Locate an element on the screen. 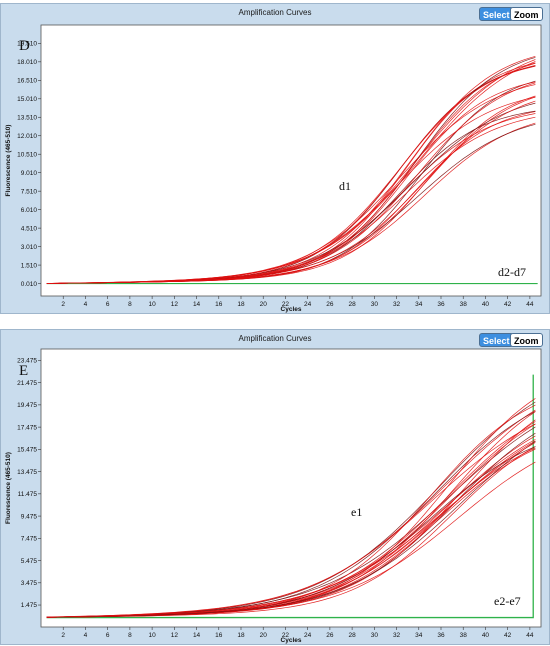 Image resolution: width=550 pixels, height=646 pixels. y-tick-label: 3.475 is located at coordinates (29, 583).